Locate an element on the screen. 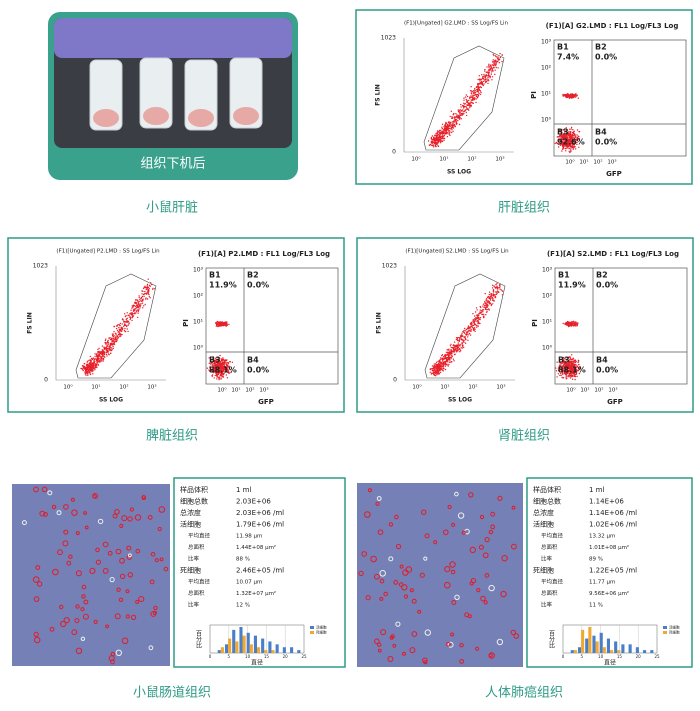 The width and height of the screenshot is (700, 711). x-tick-label: 10² is located at coordinates (249, 390).